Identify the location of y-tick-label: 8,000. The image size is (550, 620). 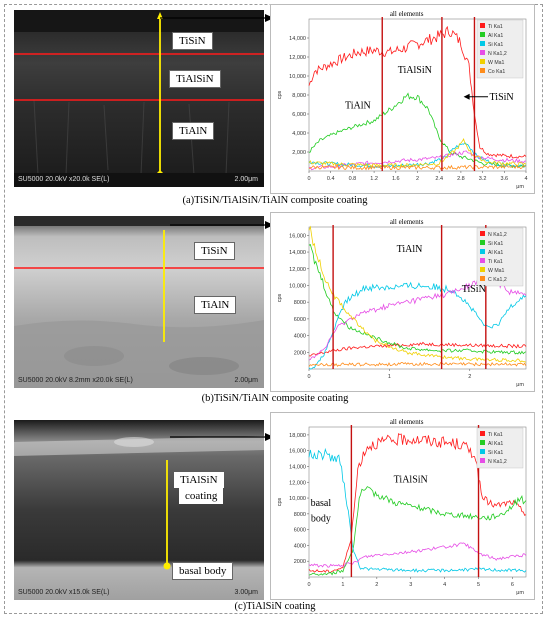
(299, 96).